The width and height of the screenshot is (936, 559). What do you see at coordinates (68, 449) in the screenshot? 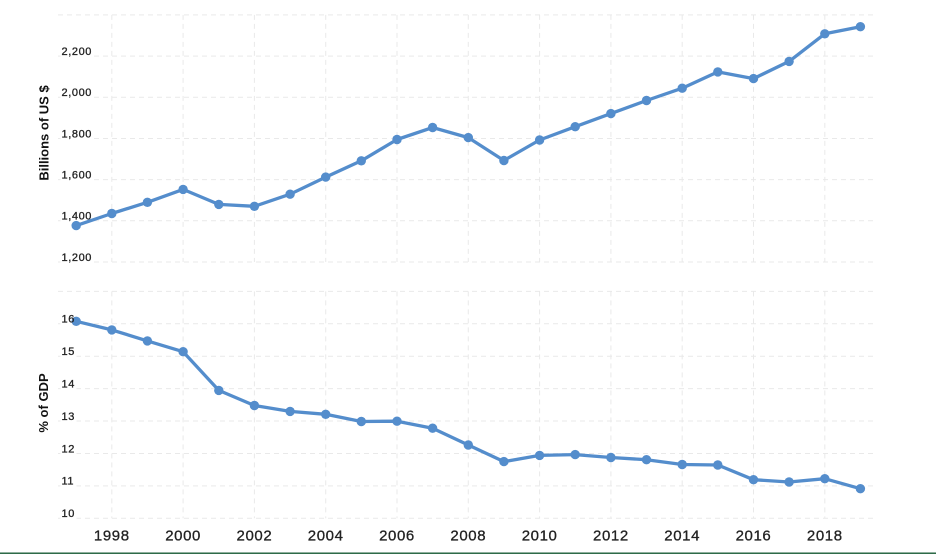
I see `svg-text: 12` at bounding box center [68, 449].